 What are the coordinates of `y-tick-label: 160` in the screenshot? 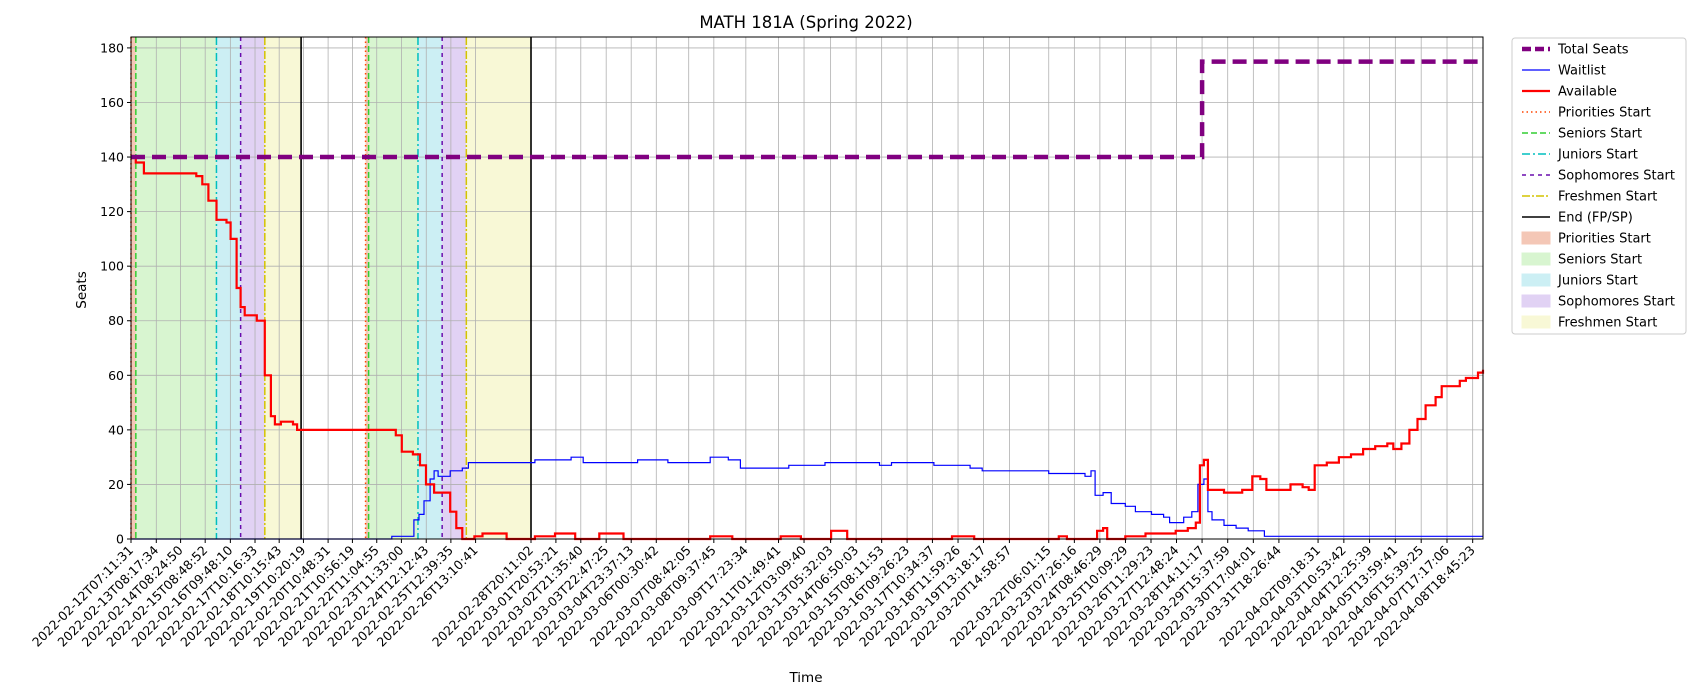 It's located at (112, 102).